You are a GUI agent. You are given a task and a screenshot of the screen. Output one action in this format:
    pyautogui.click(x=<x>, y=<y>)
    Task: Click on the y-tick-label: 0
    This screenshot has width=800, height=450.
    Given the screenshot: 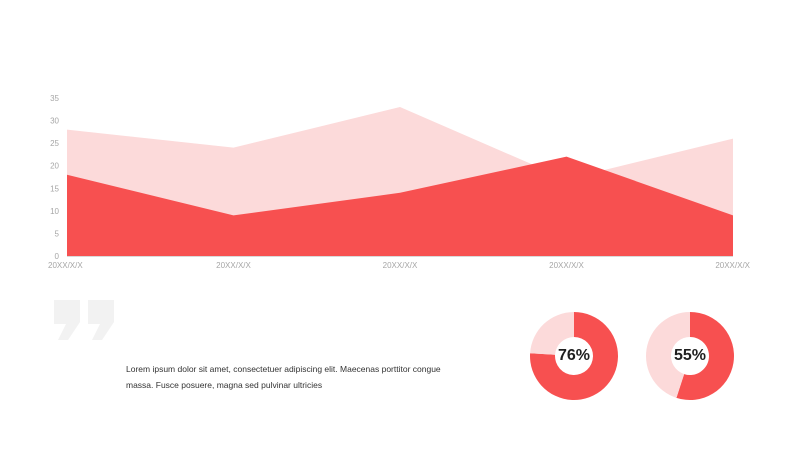 What is the action you would take?
    pyautogui.click(x=57, y=256)
    